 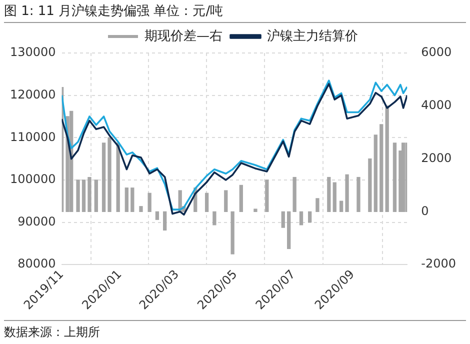 I want to click on y2-tick-label: 4000, so click(x=436, y=105).